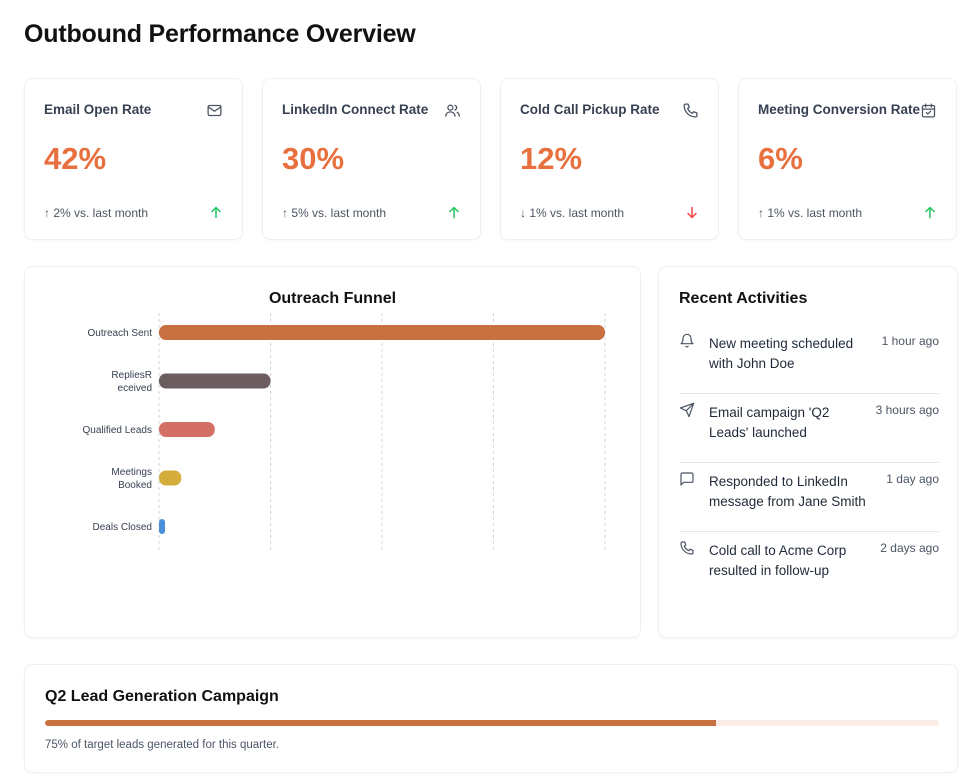 This screenshot has width=972, height=784. Describe the element at coordinates (907, 410) in the screenshot. I see `activity-time: 3 hours ago` at that location.